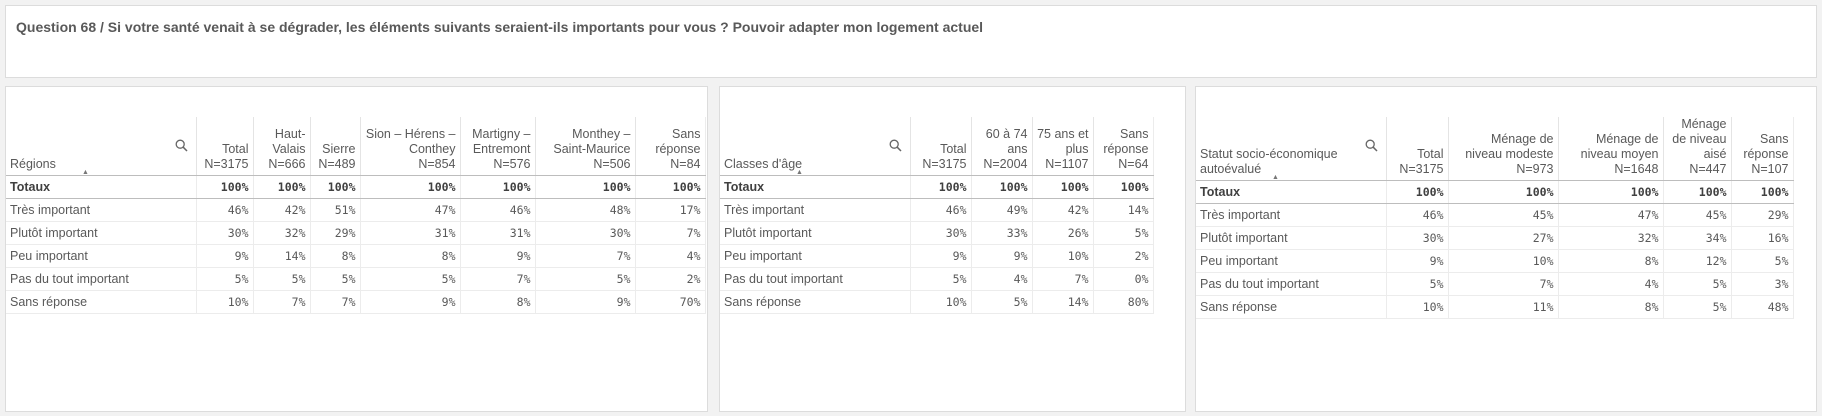  I want to click on column-header: Ménage de niveau moyen N=1648, so click(1611, 149).